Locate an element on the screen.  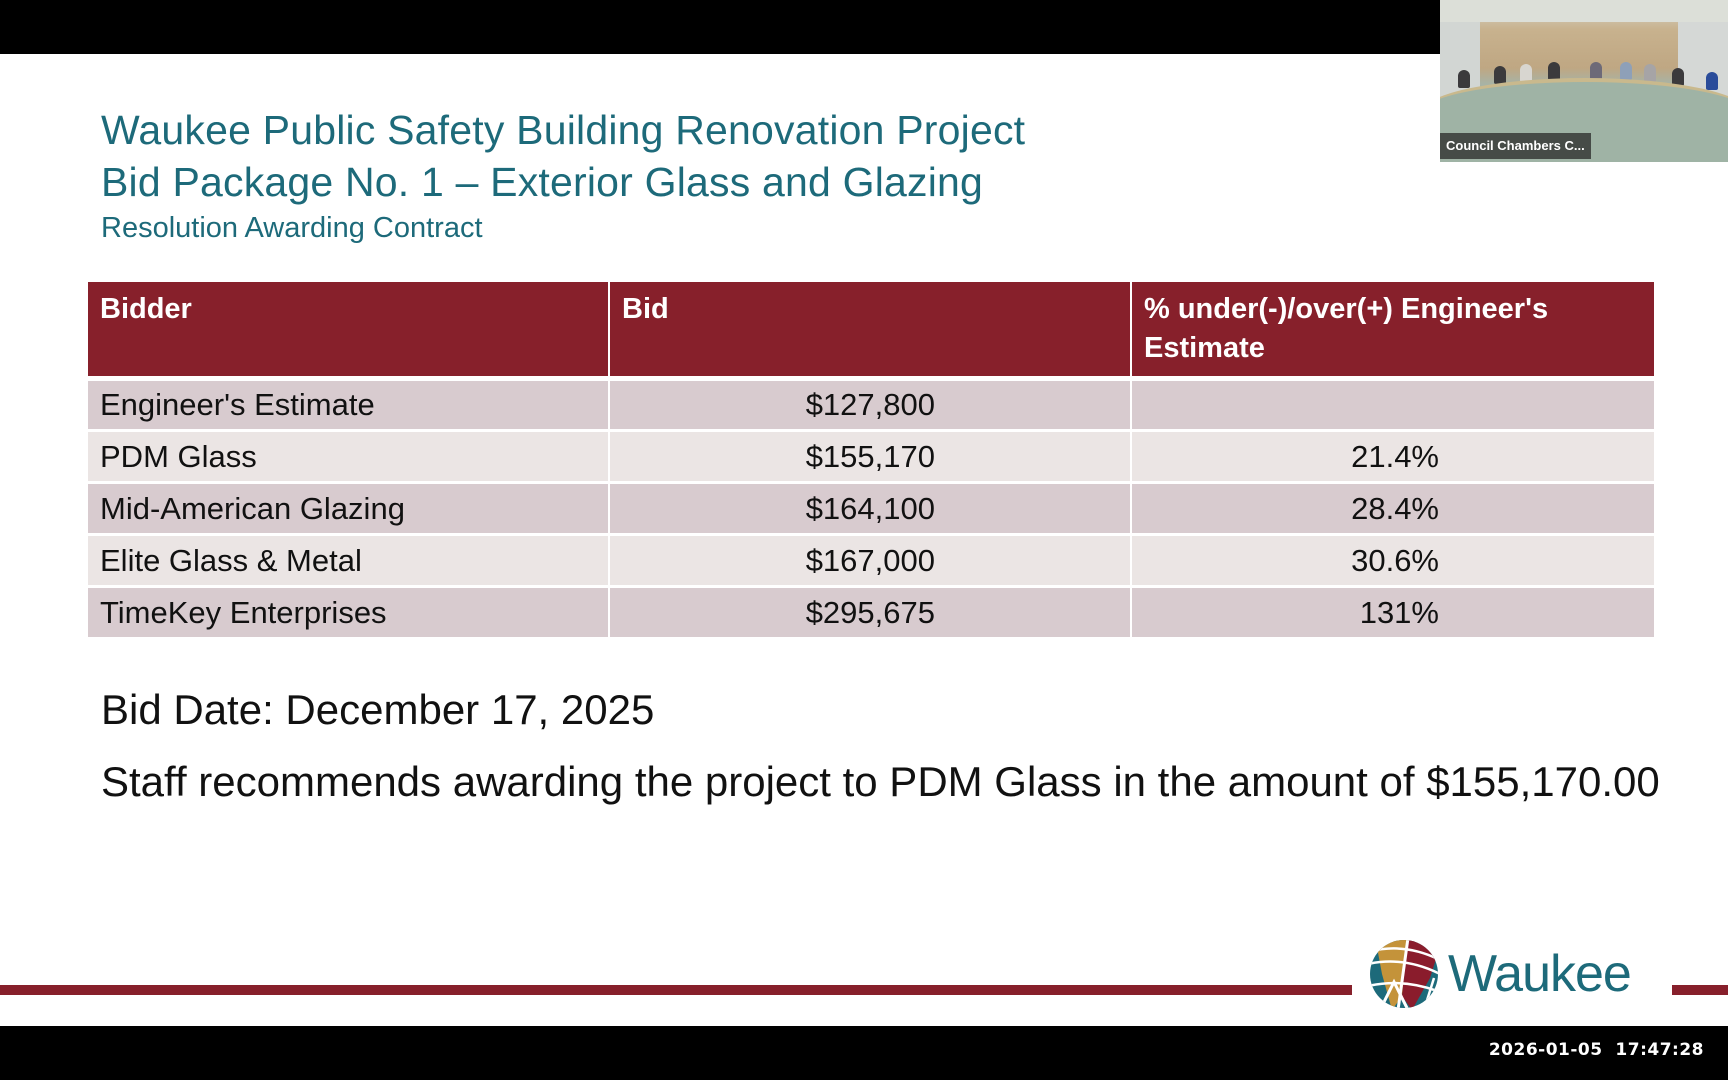
footer-divider-right is located at coordinates (1700, 990).